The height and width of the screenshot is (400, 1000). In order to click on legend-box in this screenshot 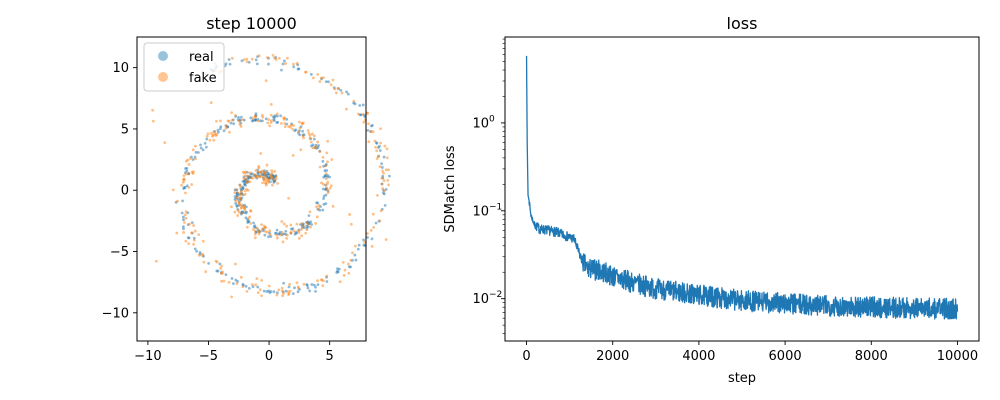, I will do `click(184, 67)`.